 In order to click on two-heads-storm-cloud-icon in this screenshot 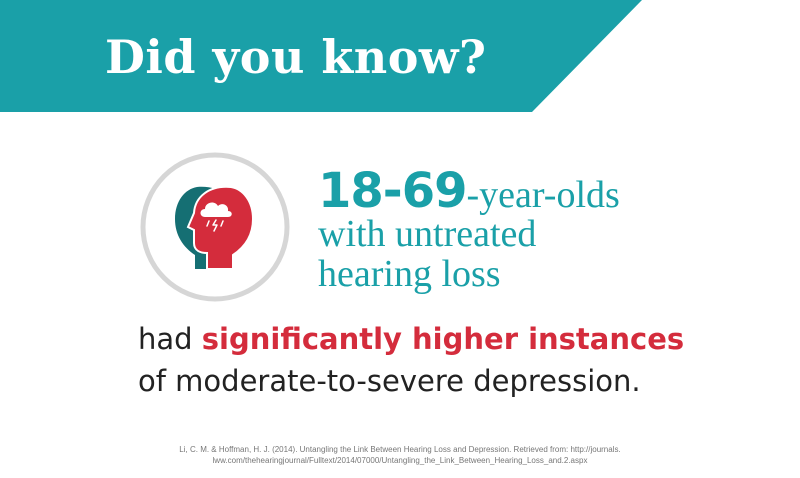, I will do `click(215, 227)`.